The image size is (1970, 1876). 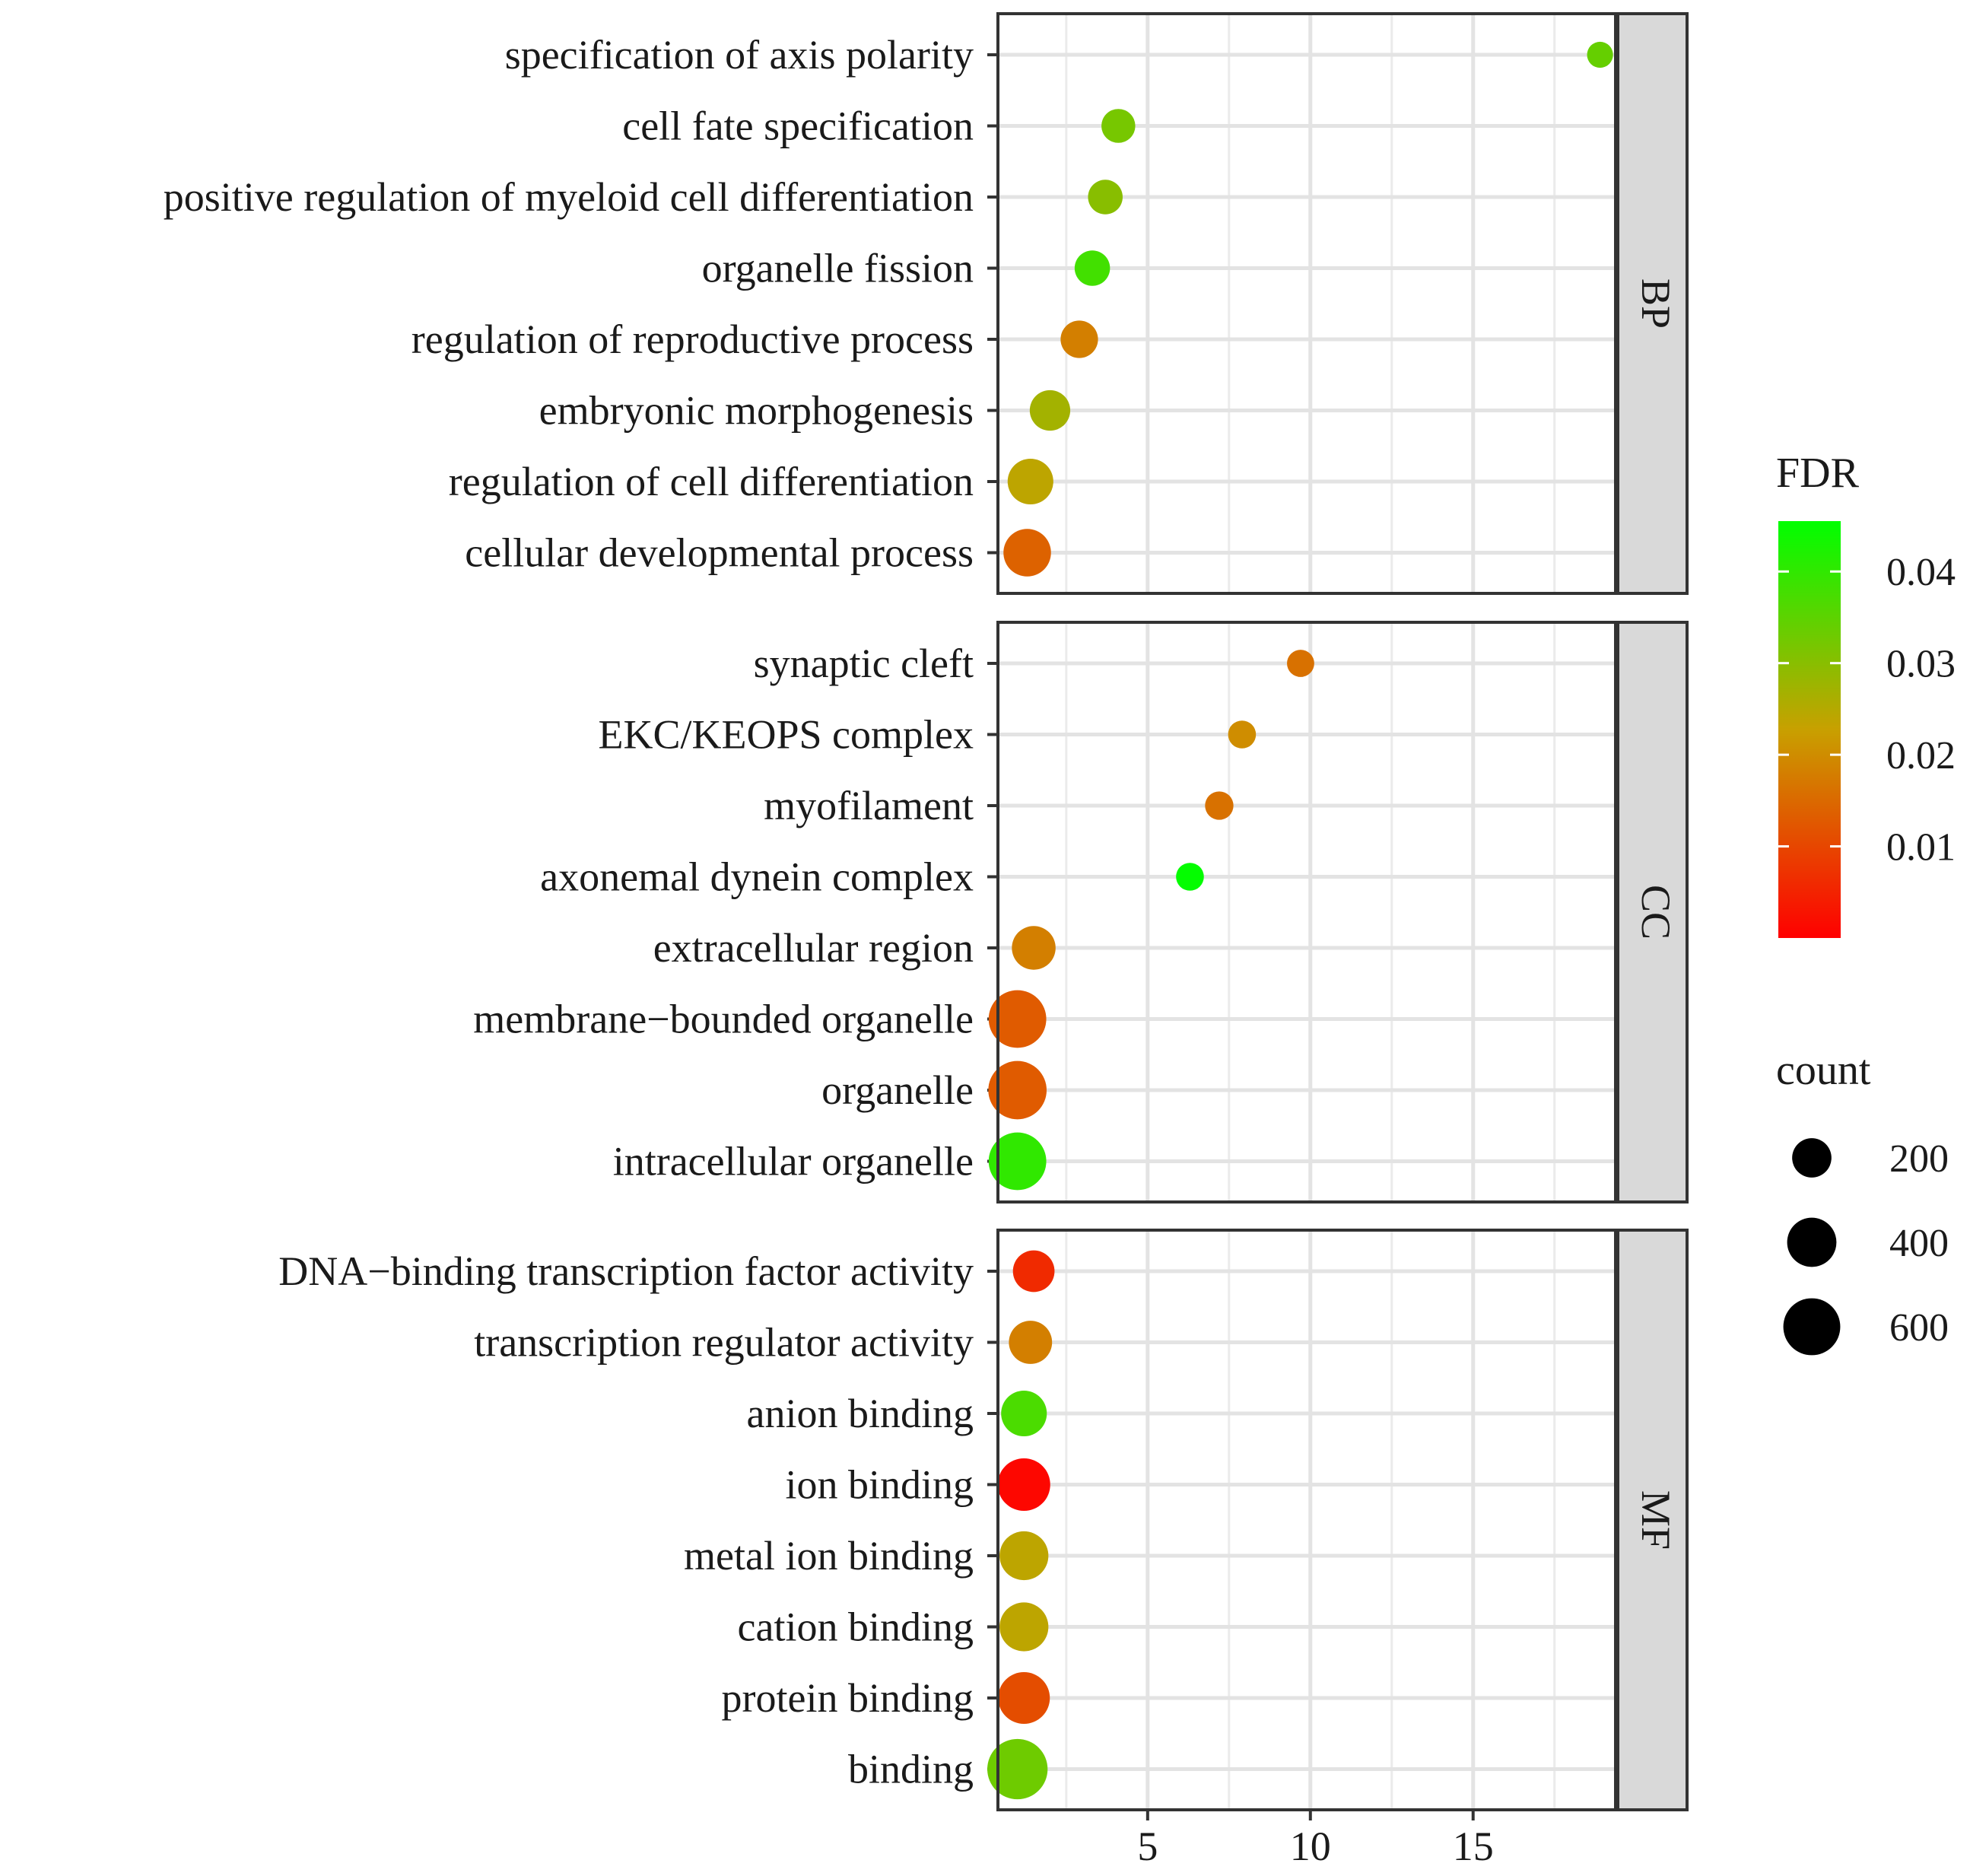 What do you see at coordinates (879, 1485) in the screenshot?
I see `term-label: ion binding` at bounding box center [879, 1485].